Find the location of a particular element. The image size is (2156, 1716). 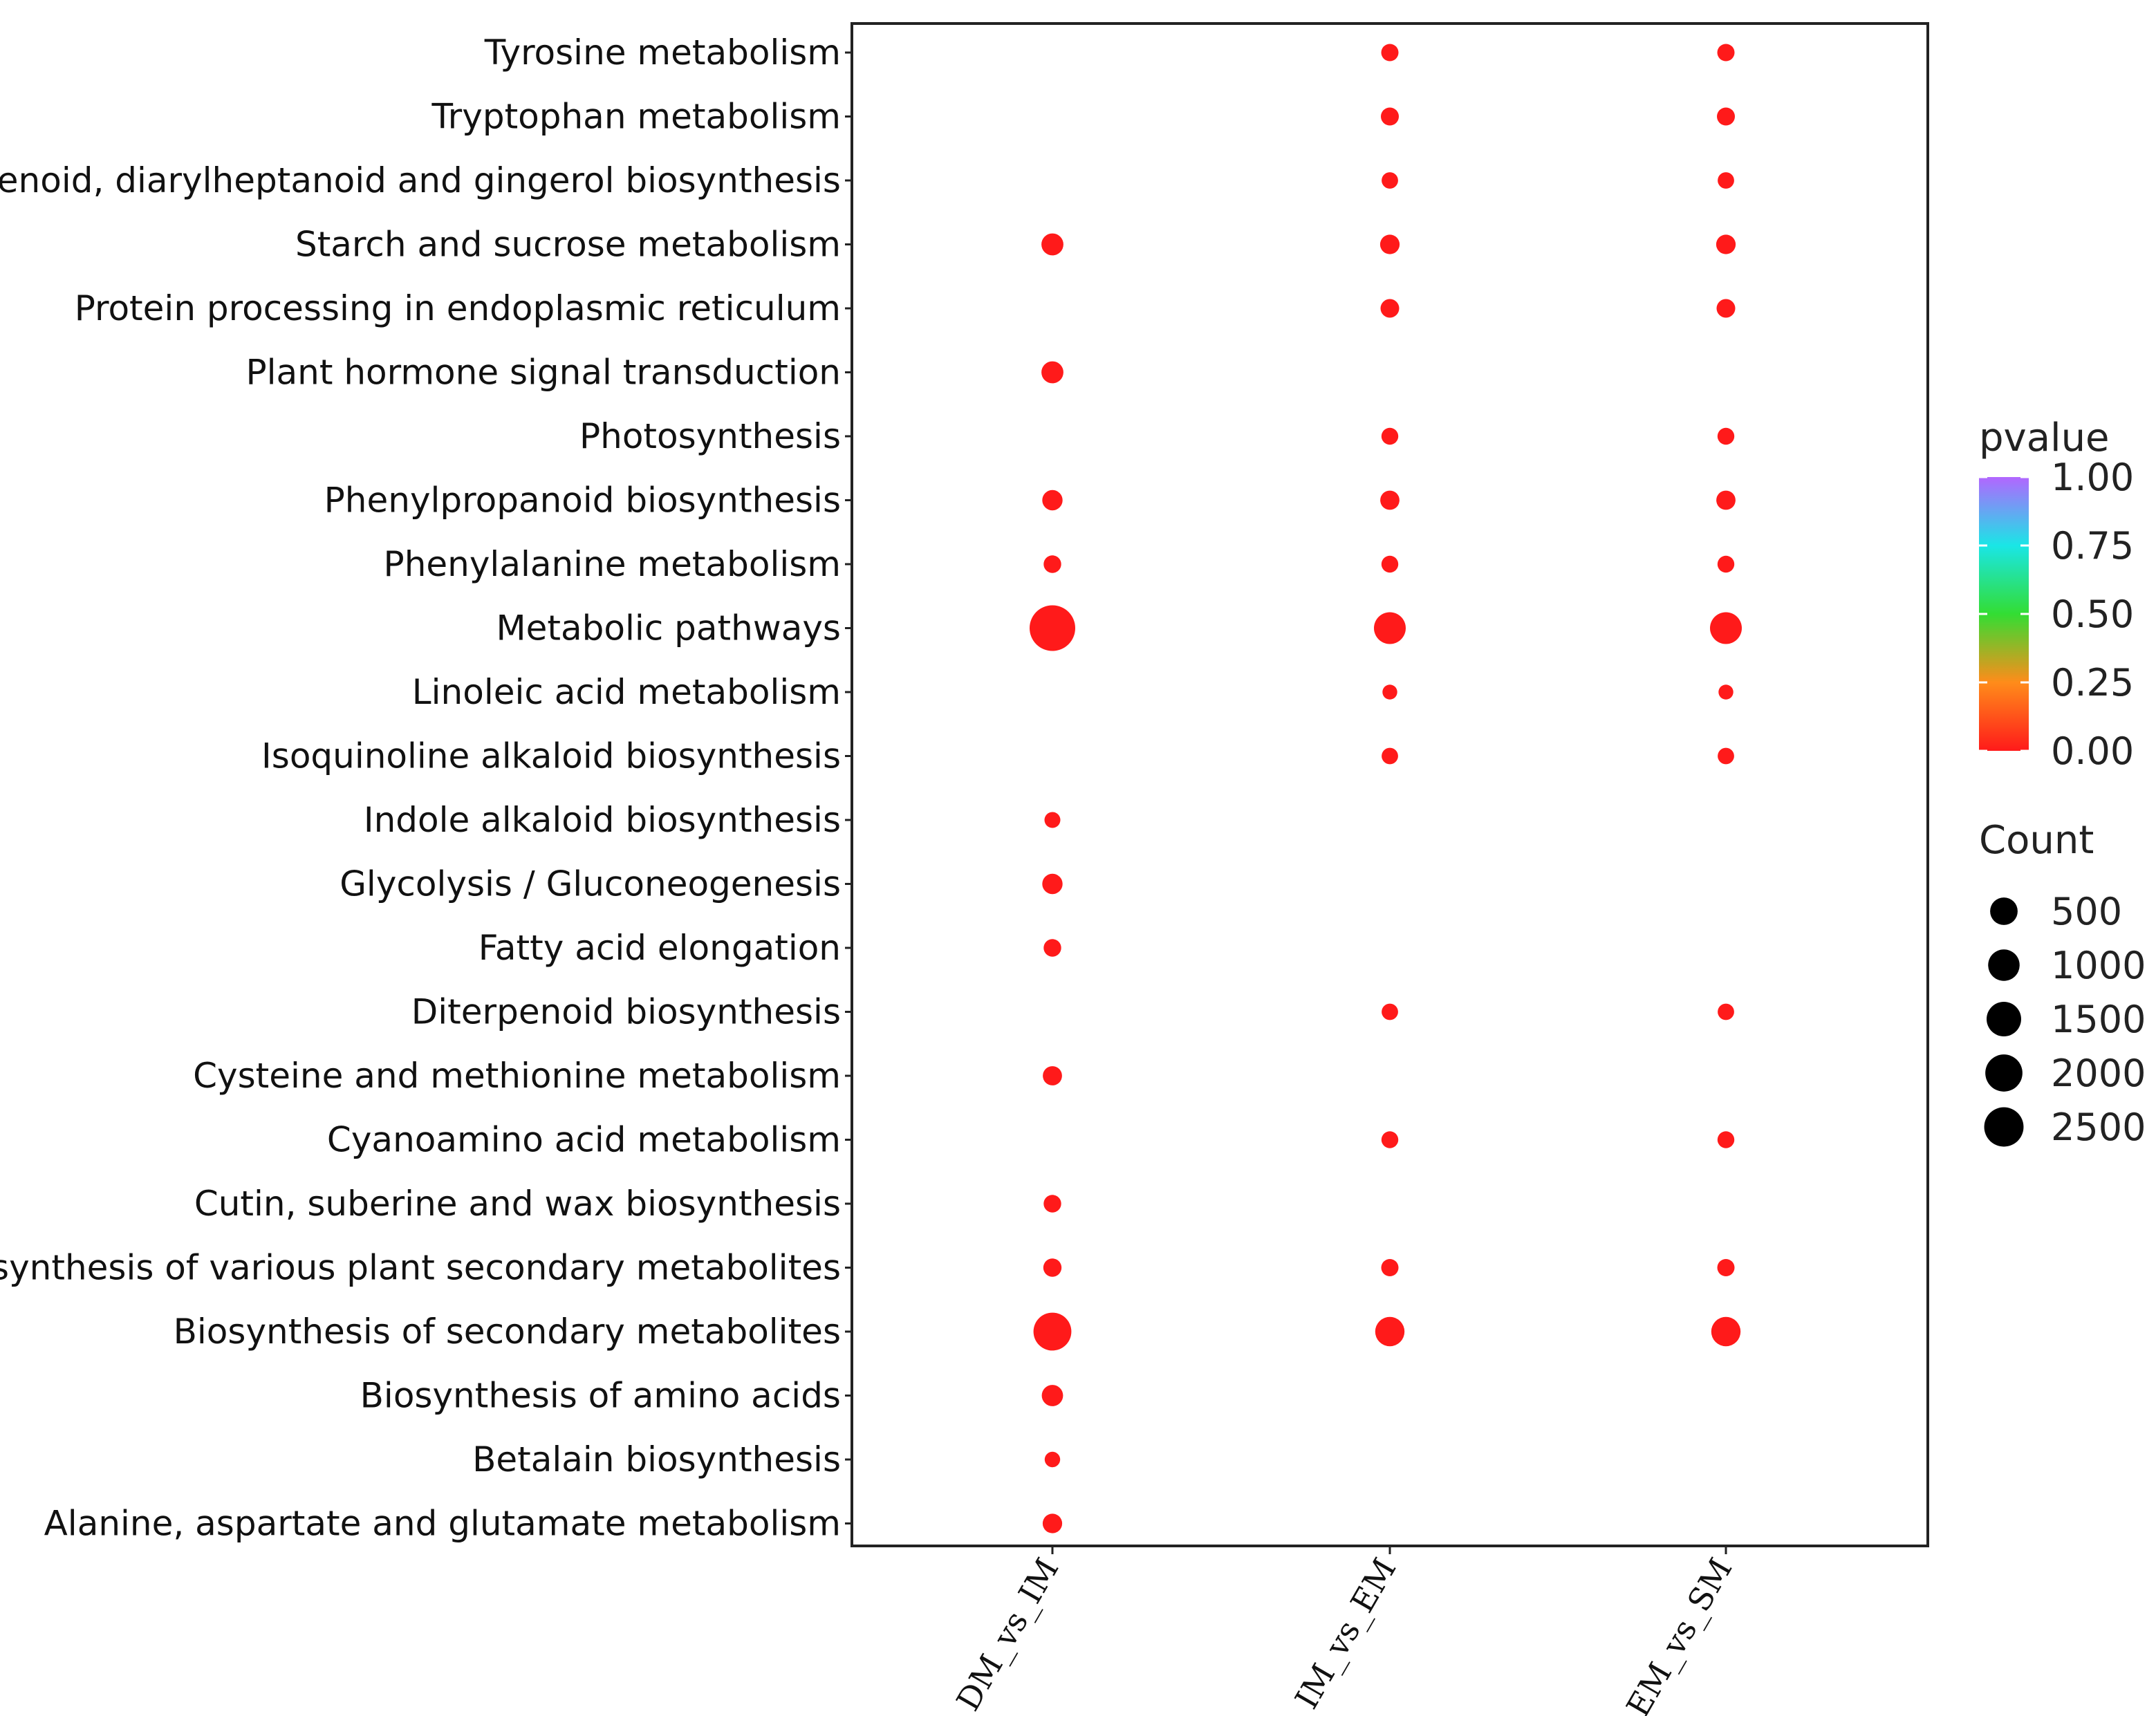

y-tick-label: Fatty acid elongation is located at coordinates (659, 948).